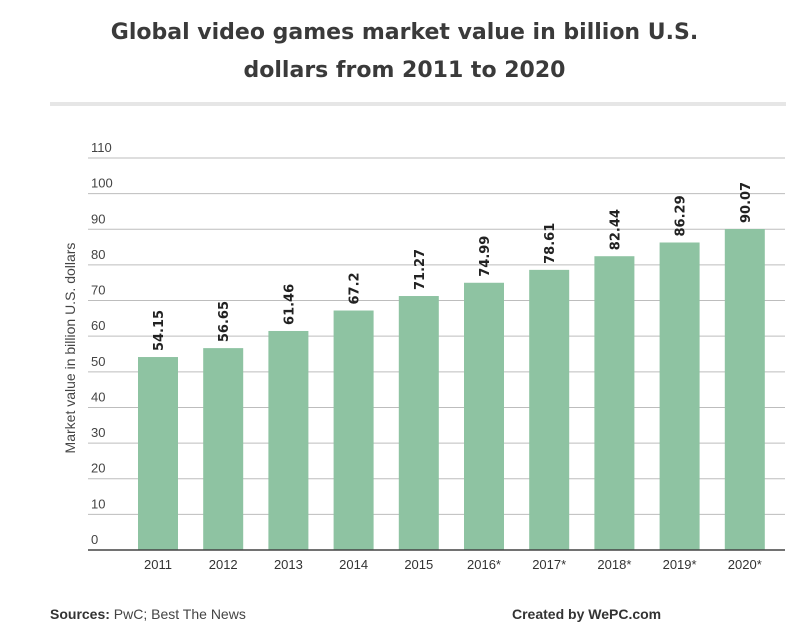 This screenshot has width=809, height=639. Describe the element at coordinates (549, 564) in the screenshot. I see `x-tick-label: 2017*` at that location.